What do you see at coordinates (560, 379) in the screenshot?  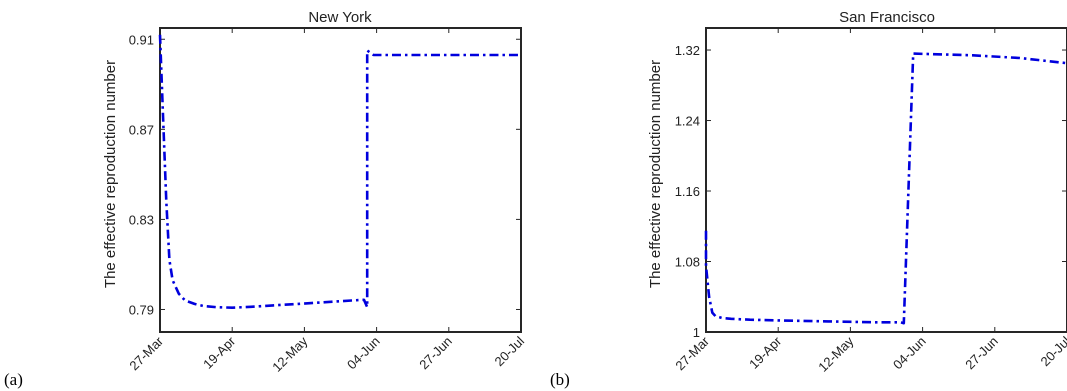 I see `panel-label-b: (b)` at bounding box center [560, 379].